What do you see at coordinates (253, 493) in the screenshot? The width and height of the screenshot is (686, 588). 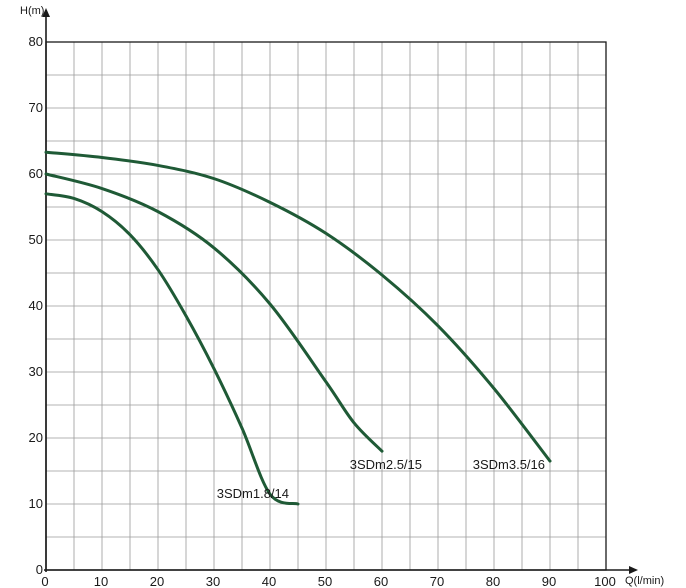 I see `series-label-3sdm1-8-14: 3SDm1.8/14` at bounding box center [253, 493].